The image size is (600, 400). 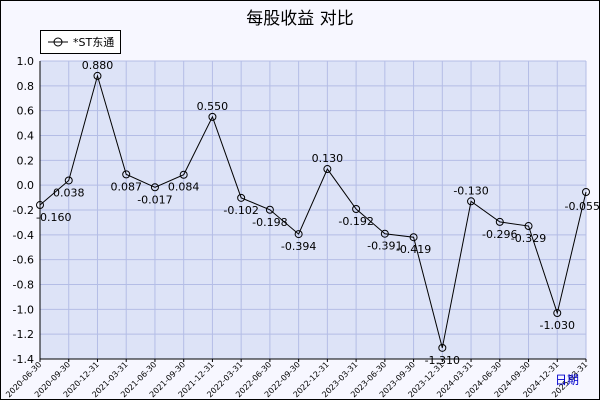 What do you see at coordinates (26, 61) in the screenshot?
I see `y-tick-label: 1.0` at bounding box center [26, 61].